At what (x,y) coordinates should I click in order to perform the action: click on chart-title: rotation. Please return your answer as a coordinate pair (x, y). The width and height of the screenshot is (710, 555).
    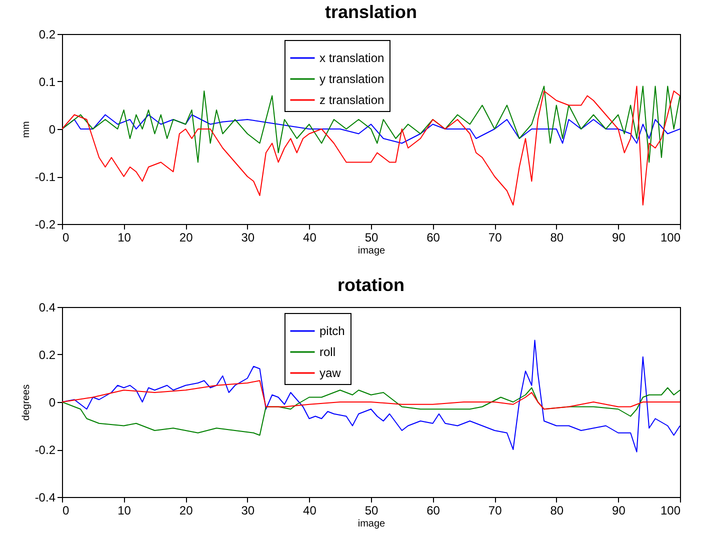
    Looking at the image, I should click on (371, 285).